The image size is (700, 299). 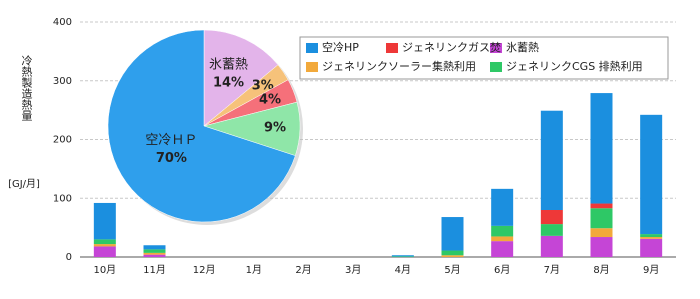 What do you see at coordinates (171, 140) in the screenshot?
I see `pie-label: 空冷ＨＰ` at bounding box center [171, 140].